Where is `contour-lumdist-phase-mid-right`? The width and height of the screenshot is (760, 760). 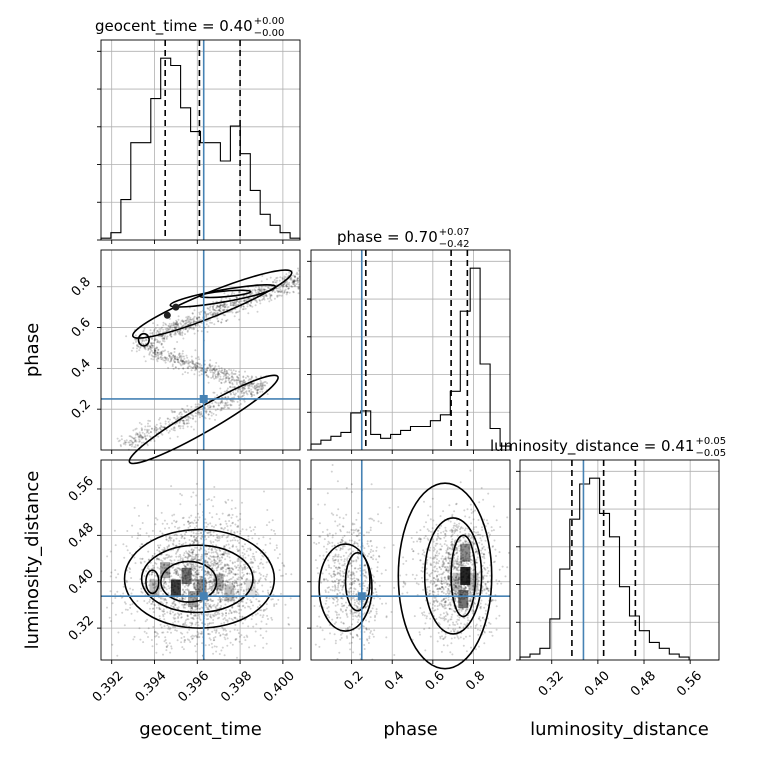 contour-lumdist-phase-mid-right is located at coordinates (453, 576).